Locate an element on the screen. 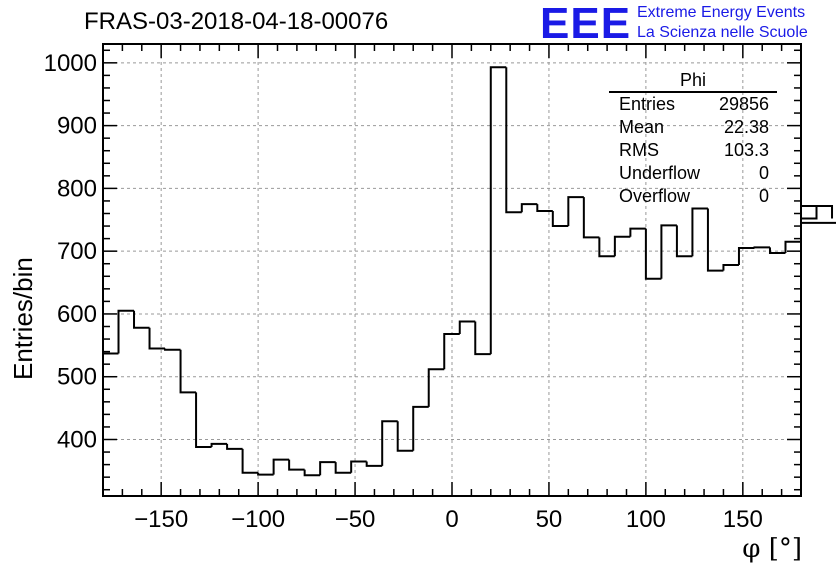 This screenshot has width=836, height=572. x-tick-label: −100 is located at coordinates (258, 519).